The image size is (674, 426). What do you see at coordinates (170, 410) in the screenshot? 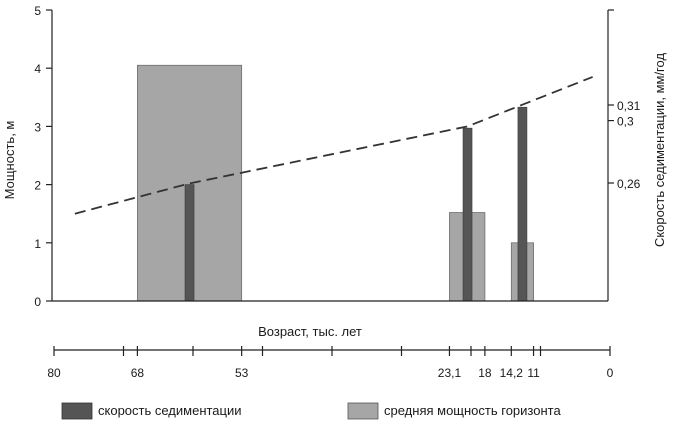
I see `legend-label-rate: скорость седиментации` at bounding box center [170, 410].